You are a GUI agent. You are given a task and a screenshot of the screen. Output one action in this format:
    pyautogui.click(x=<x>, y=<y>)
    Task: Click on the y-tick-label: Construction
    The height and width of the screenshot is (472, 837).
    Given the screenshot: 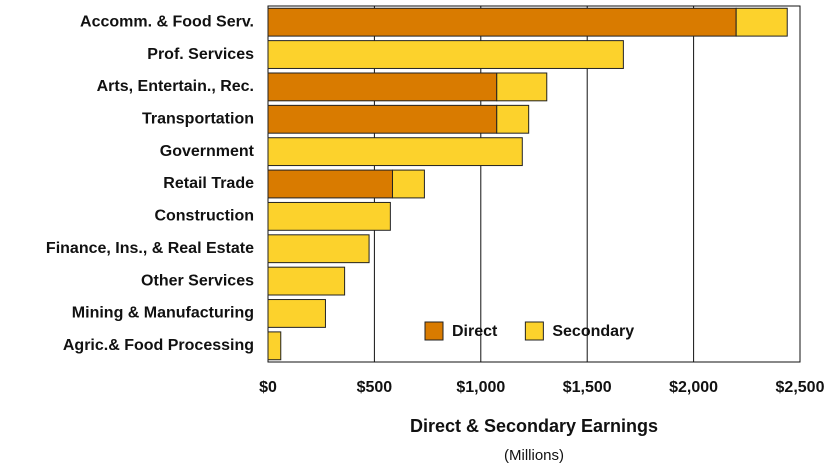 What is the action you would take?
    pyautogui.click(x=204, y=216)
    